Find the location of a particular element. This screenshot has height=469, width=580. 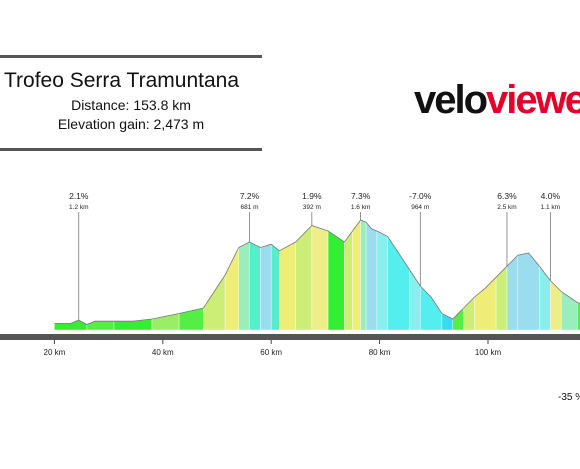

annotation-grade-5: -7.0% is located at coordinates (420, 196).